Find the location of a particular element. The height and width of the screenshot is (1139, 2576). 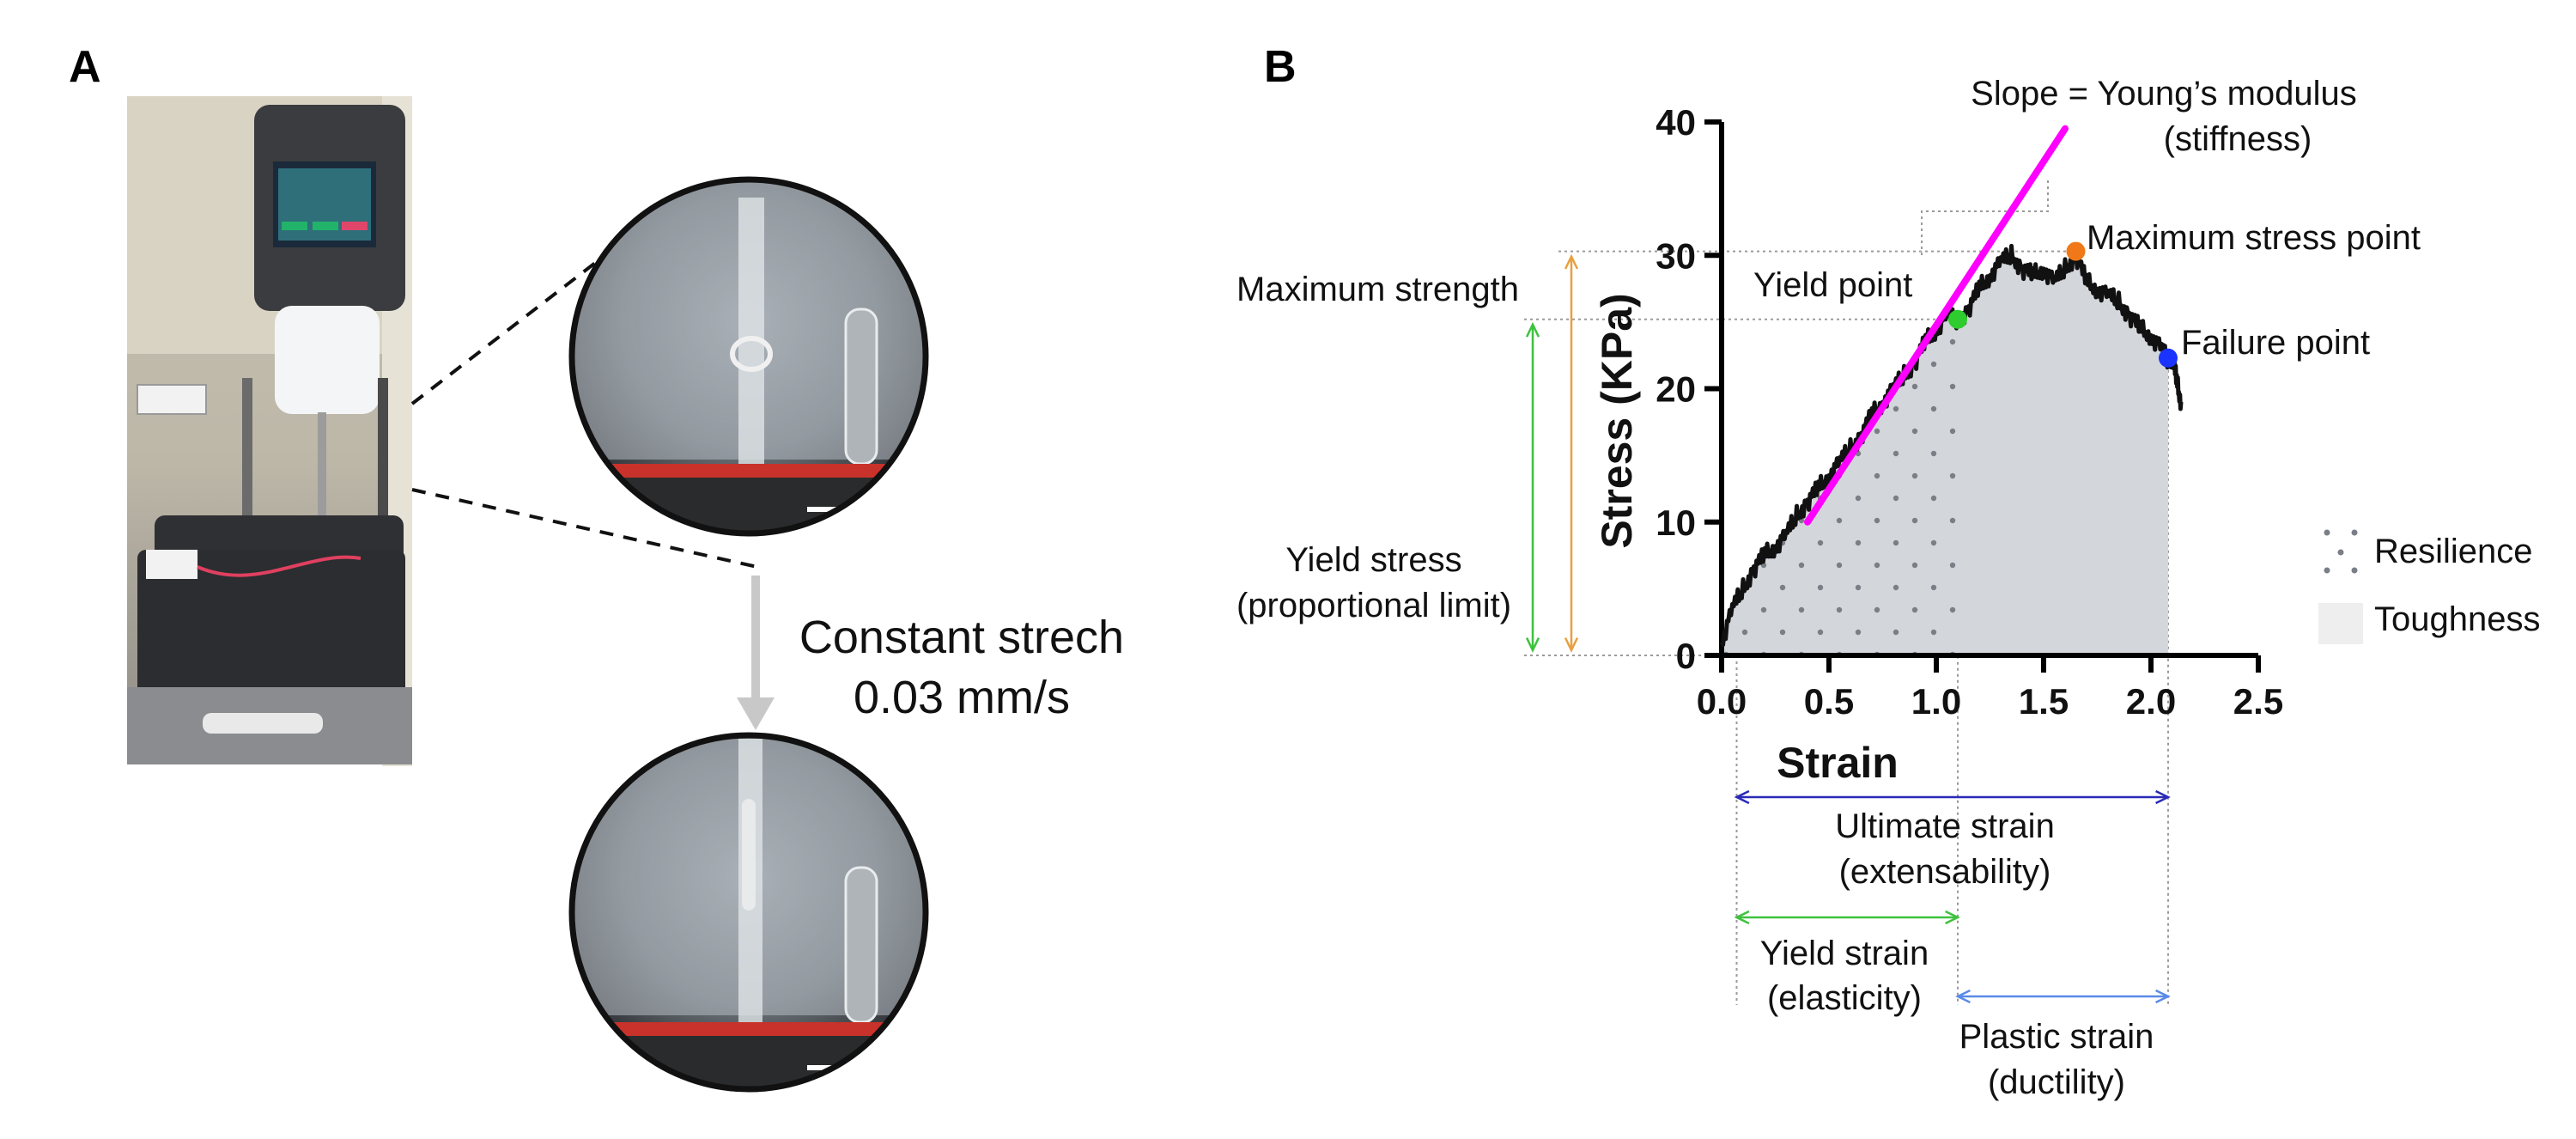

y-tick-label: 0 is located at coordinates (1686, 656).